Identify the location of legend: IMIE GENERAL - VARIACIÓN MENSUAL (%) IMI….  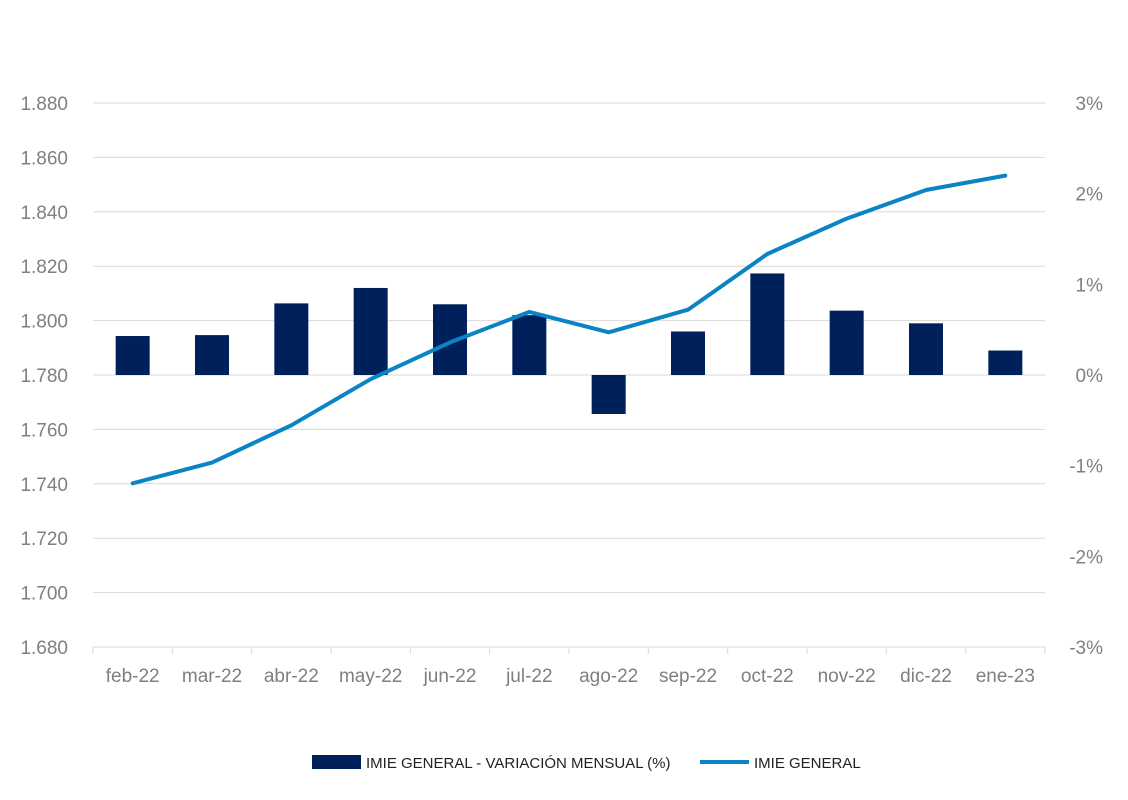
(586, 763).